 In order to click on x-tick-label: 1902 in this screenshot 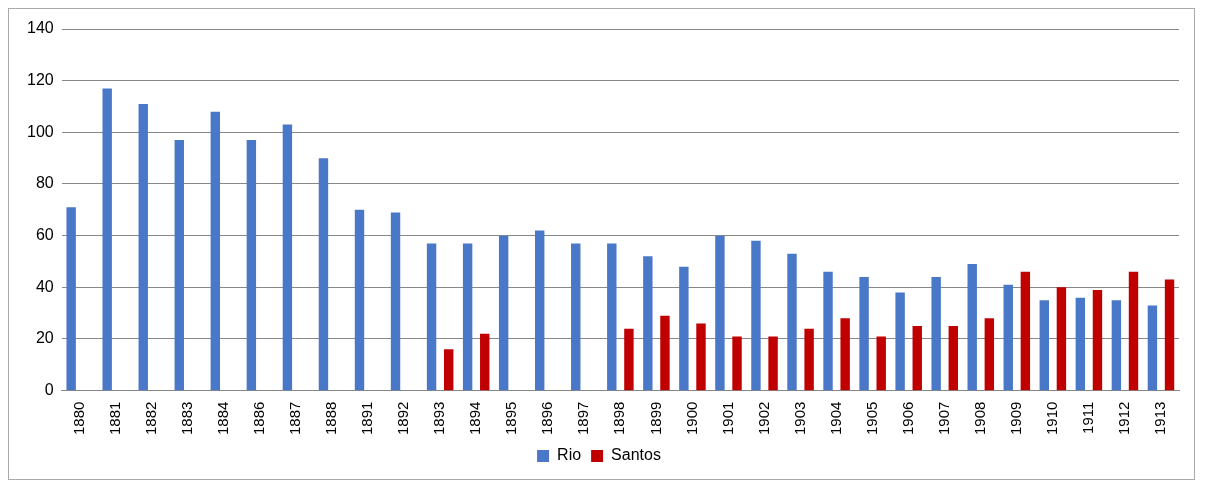, I will do `click(763, 418)`.